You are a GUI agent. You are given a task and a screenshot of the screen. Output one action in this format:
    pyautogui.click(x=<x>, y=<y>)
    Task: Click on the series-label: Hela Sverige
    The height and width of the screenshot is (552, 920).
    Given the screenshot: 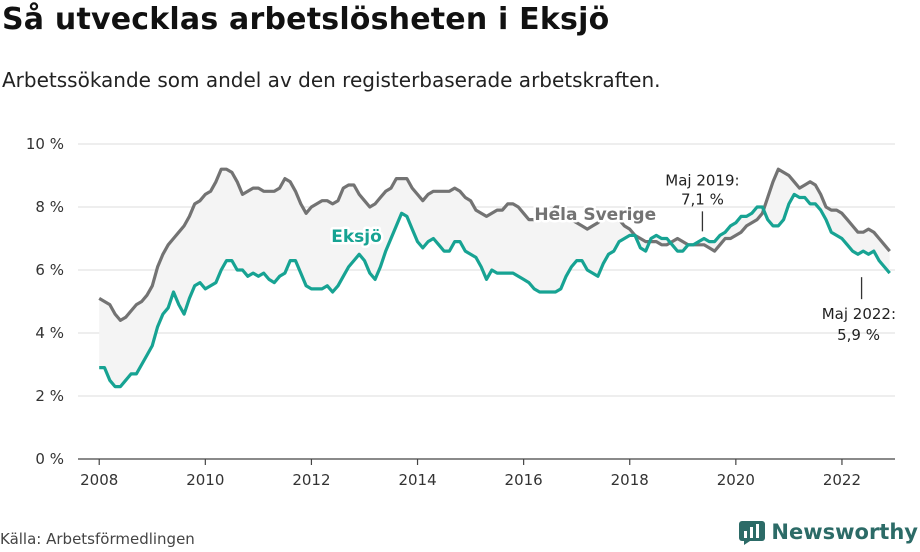 What is the action you would take?
    pyautogui.click(x=595, y=215)
    